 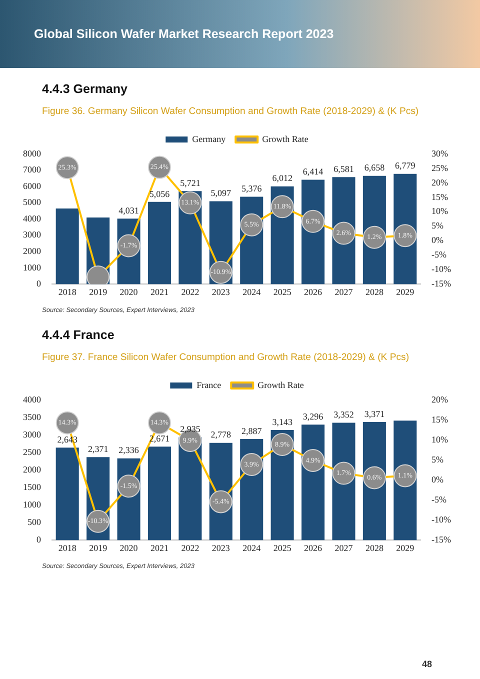 What do you see at coordinates (32, 487) in the screenshot?
I see `y-tick-label: 1500` at bounding box center [32, 487].